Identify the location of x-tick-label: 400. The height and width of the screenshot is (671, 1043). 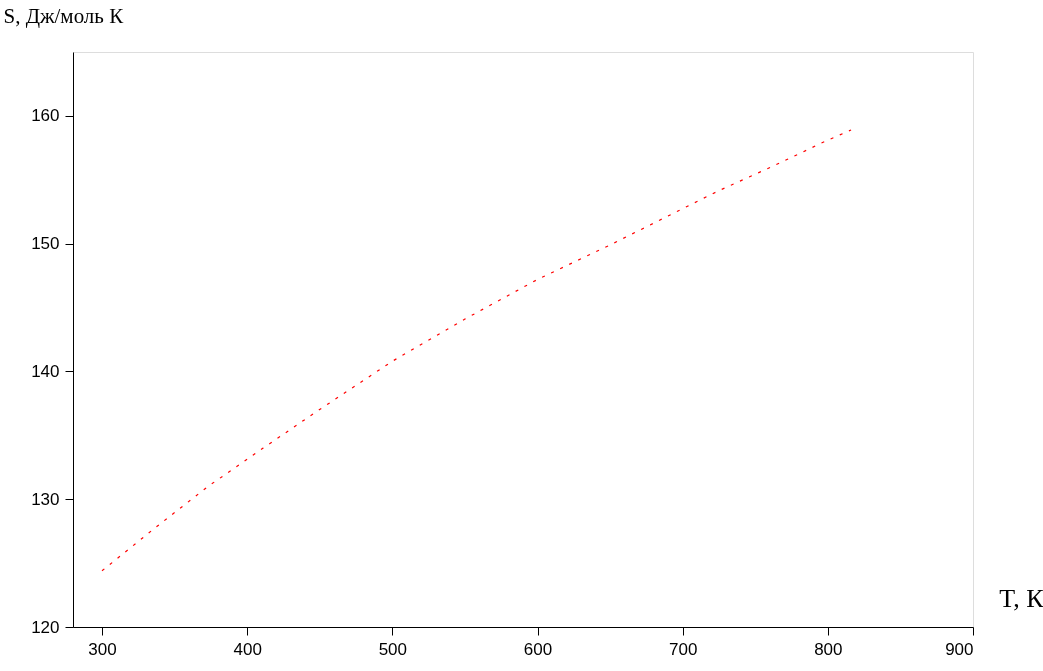
(247, 649).